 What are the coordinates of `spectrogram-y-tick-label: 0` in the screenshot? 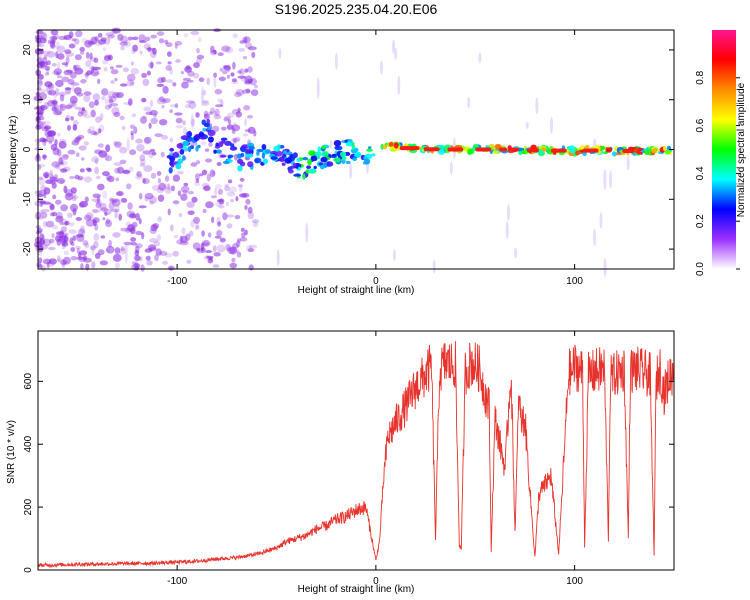 It's located at (27, 149).